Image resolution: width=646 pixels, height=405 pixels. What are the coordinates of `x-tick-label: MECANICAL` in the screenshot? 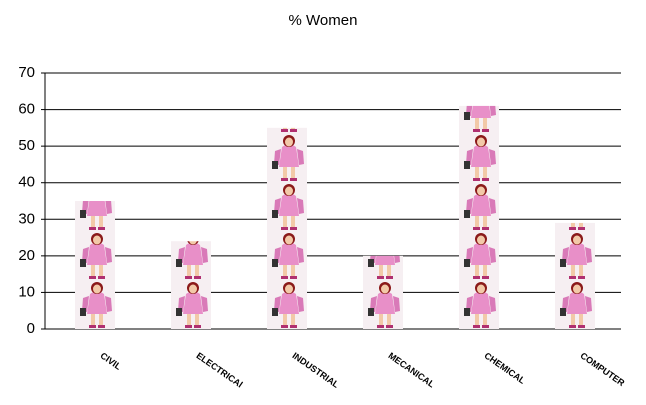 It's located at (411, 369).